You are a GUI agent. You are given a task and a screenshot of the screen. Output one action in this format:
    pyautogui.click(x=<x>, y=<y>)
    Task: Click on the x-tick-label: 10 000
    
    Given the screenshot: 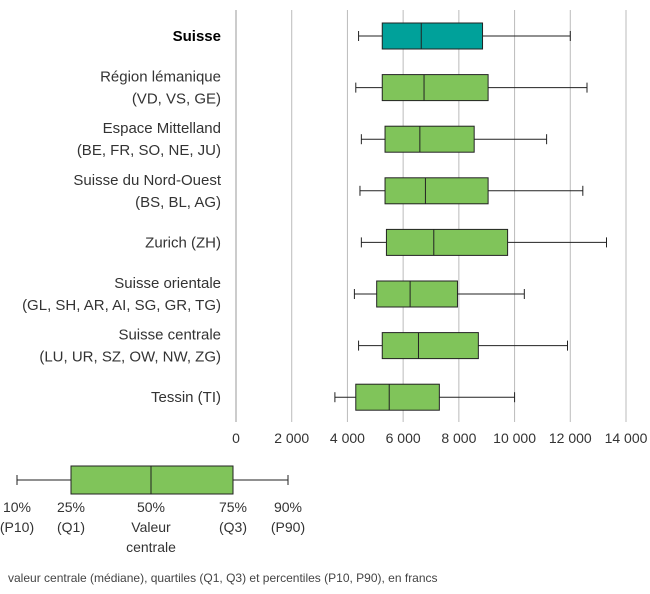 What is the action you would take?
    pyautogui.click(x=514, y=438)
    